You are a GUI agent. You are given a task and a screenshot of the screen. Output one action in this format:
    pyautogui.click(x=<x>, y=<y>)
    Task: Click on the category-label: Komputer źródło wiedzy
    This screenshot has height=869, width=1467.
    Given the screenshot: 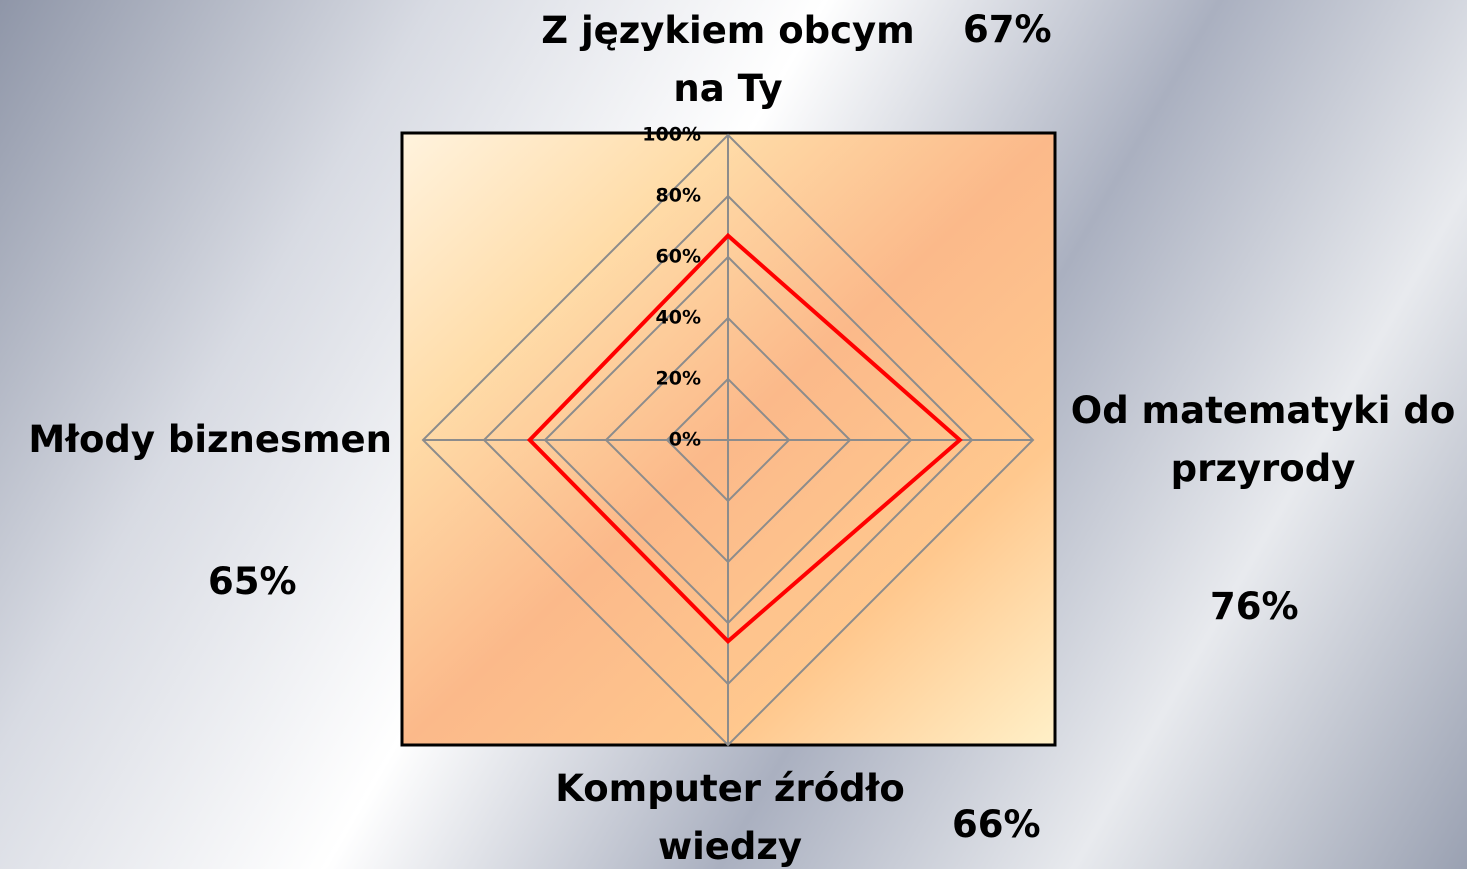 What is the action you would take?
    pyautogui.click(x=730, y=817)
    